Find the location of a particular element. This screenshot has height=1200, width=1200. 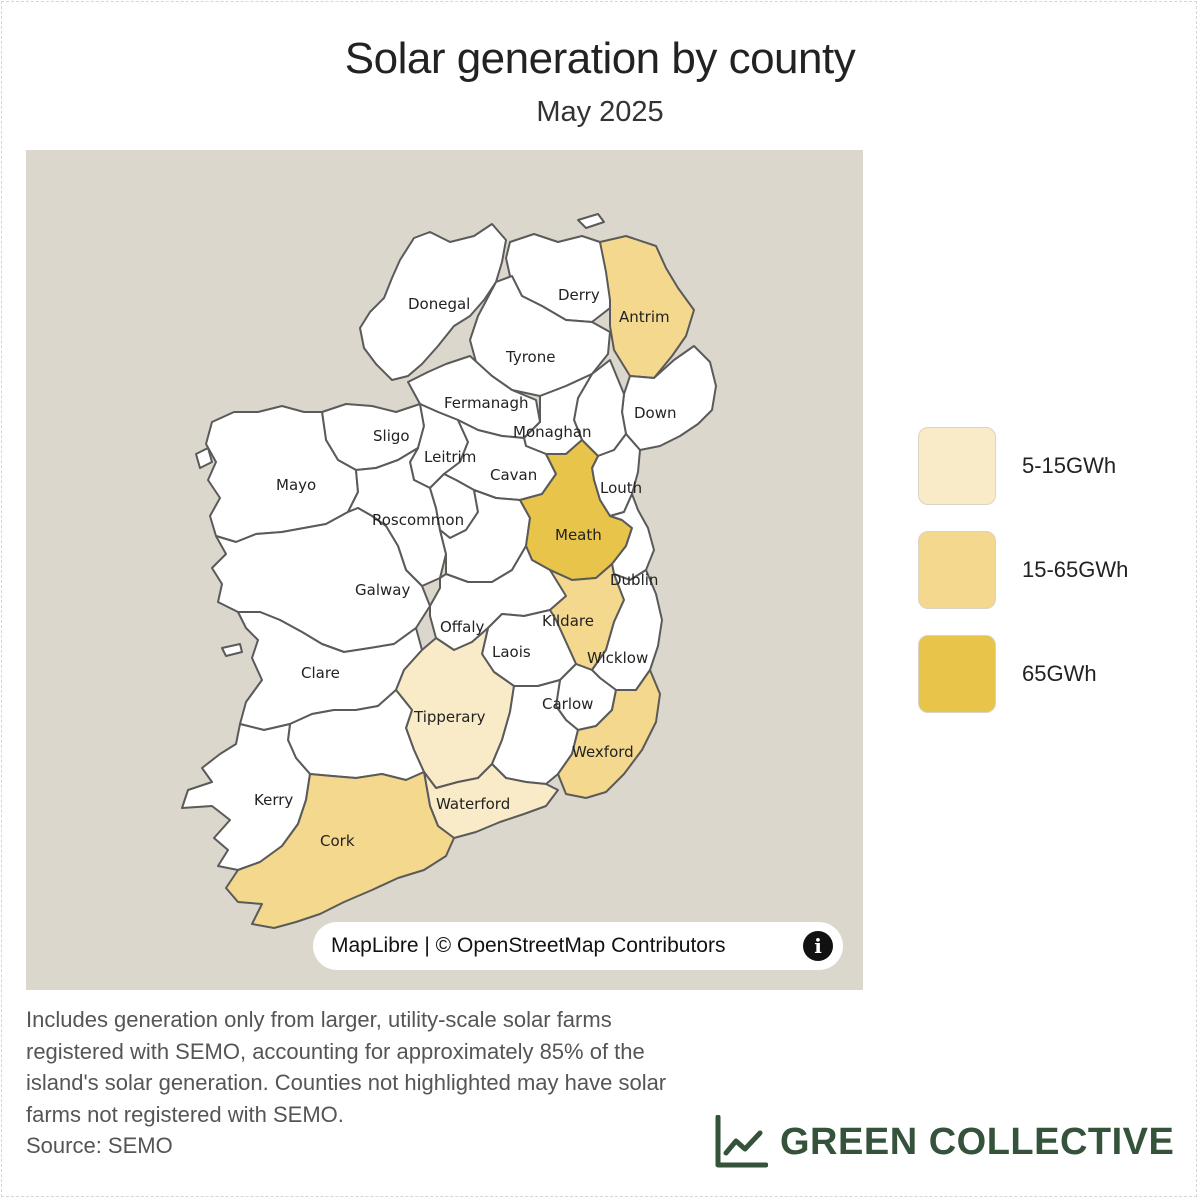

chart-subtitle: May 2025 is located at coordinates (600, 112).